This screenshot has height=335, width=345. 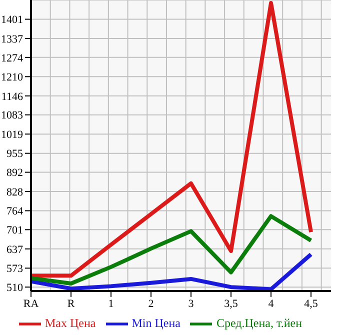 I want to click on x-tick-label: R, so click(x=71, y=304).